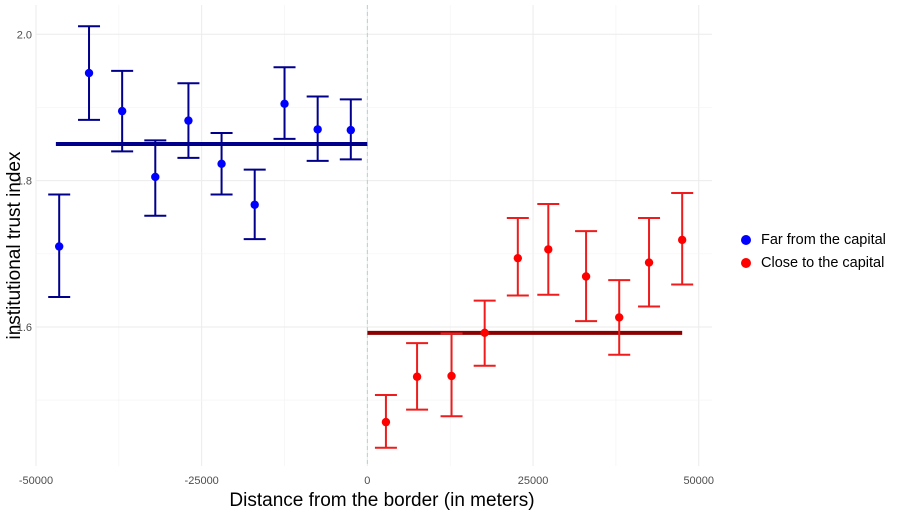 Image resolution: width=916 pixels, height=520 pixels. I want to click on x-tick-label: -50000, so click(36, 481).